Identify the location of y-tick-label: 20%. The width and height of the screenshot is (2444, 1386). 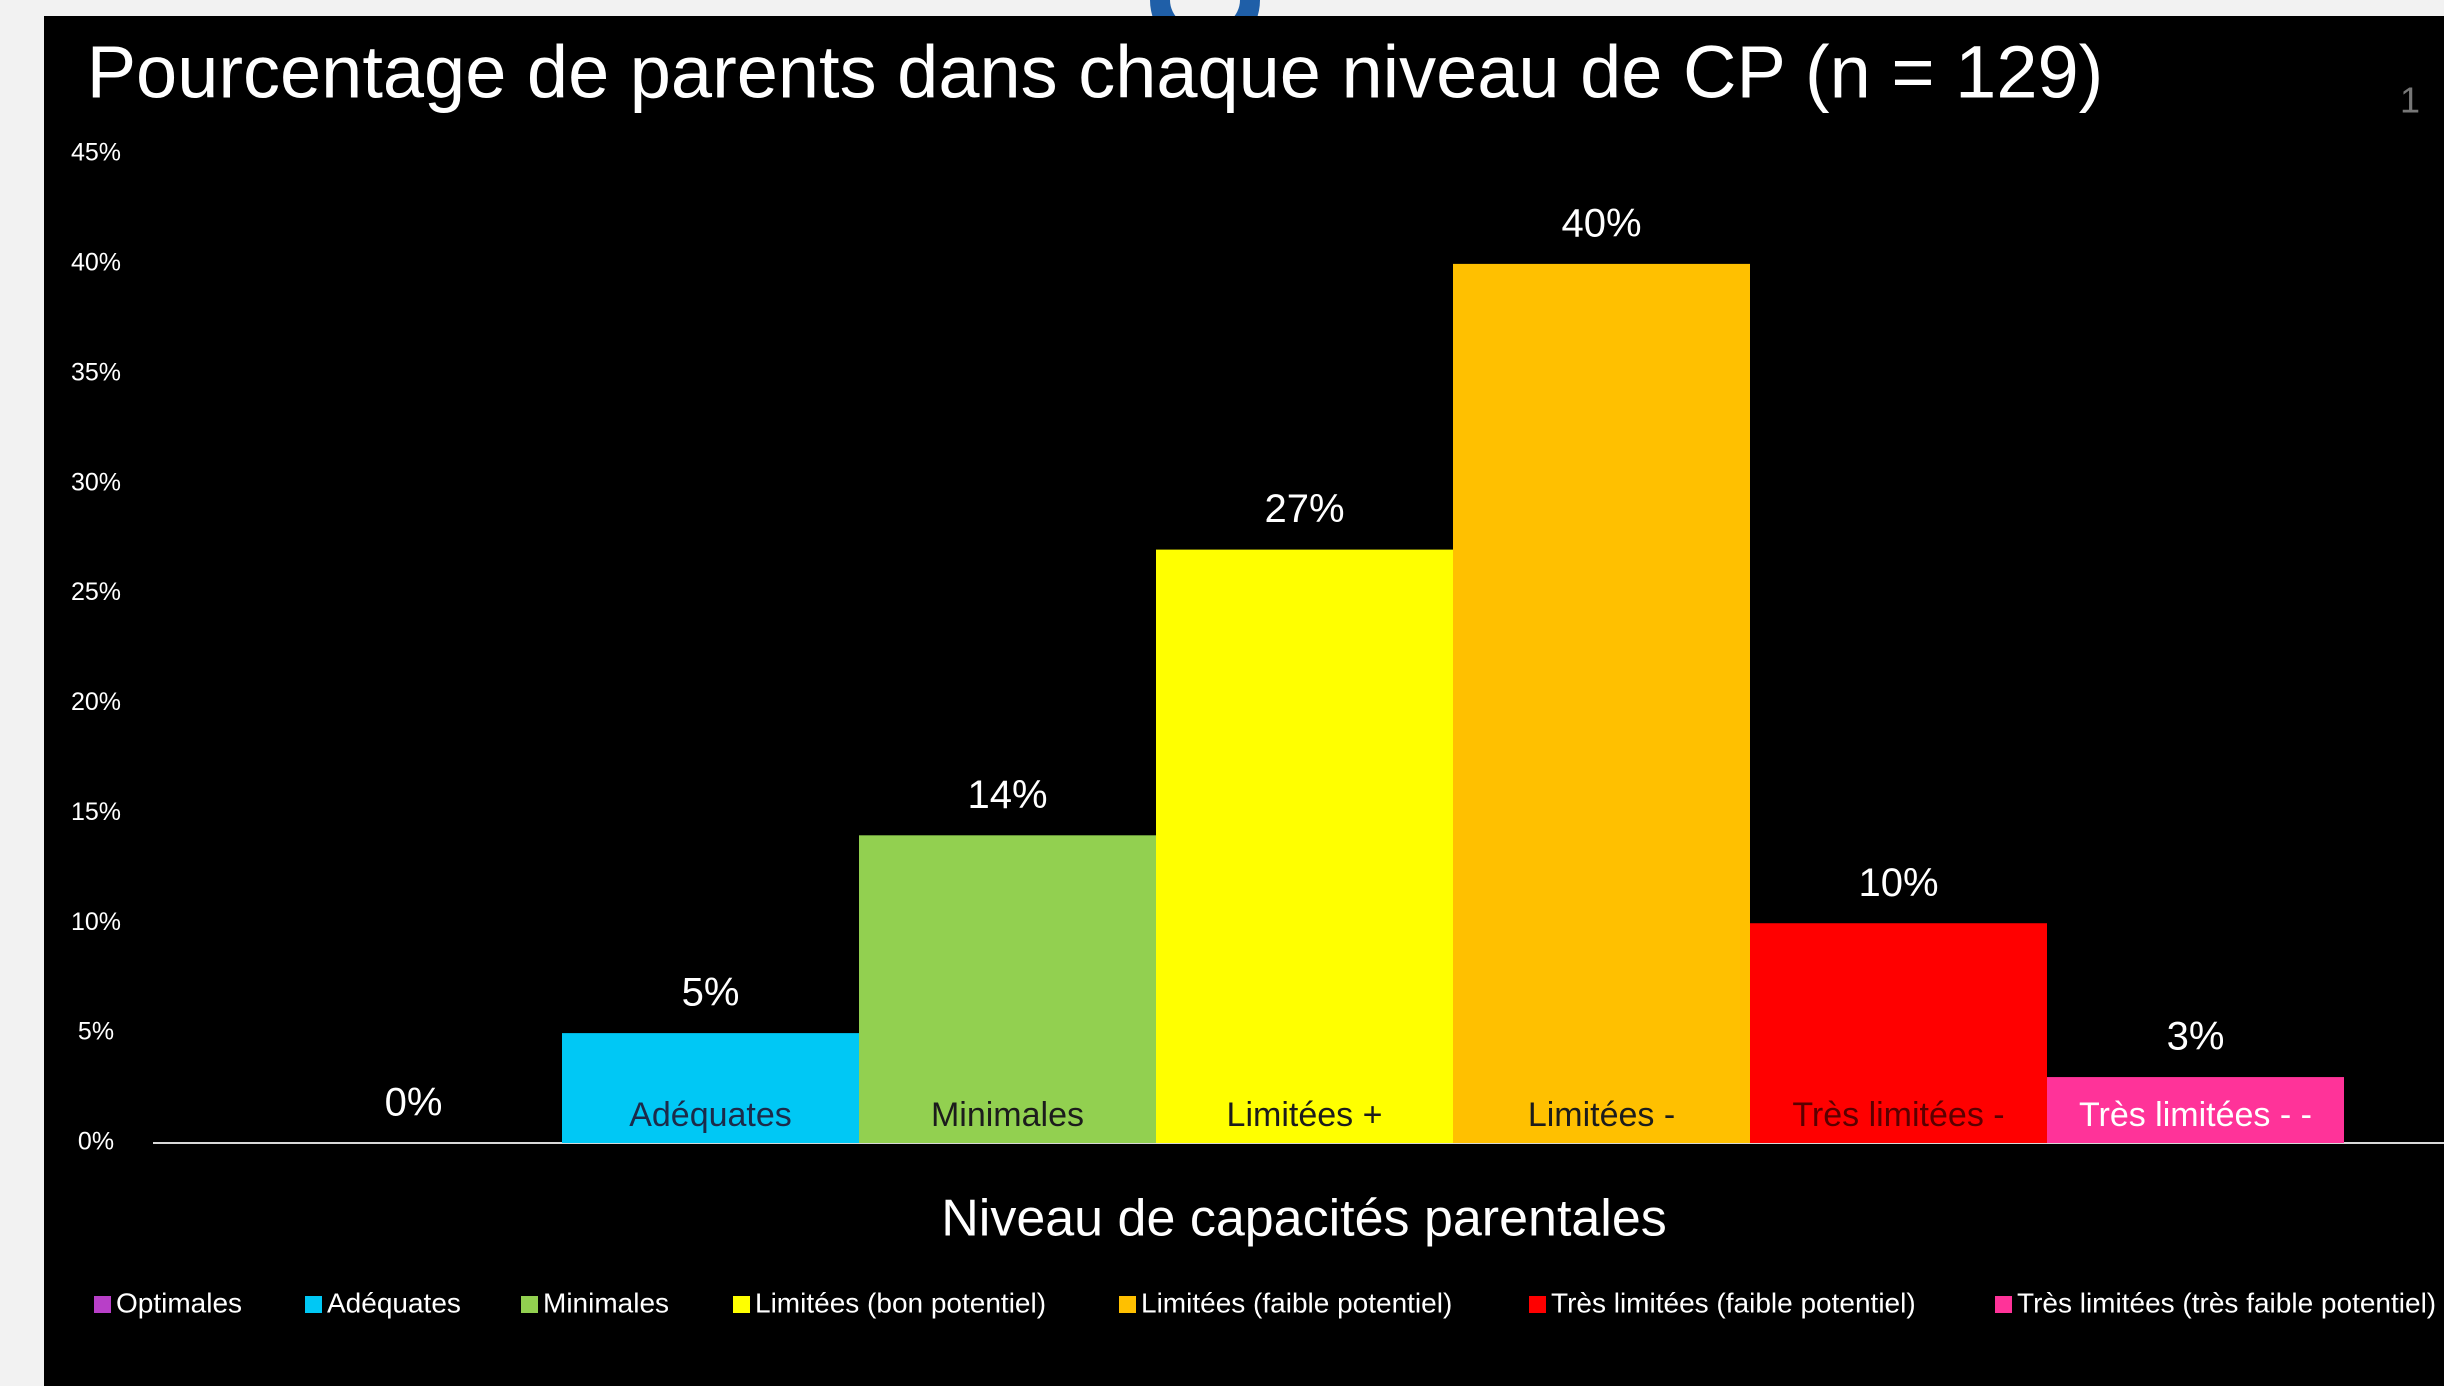
(96, 702).